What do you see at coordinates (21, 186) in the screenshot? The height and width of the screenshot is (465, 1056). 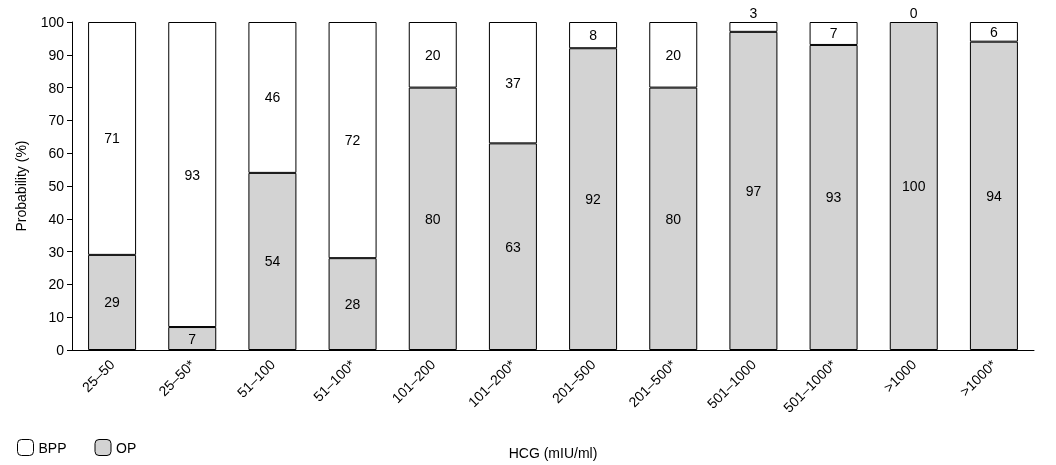 I see `y-axis-title: Probability (%)` at bounding box center [21, 186].